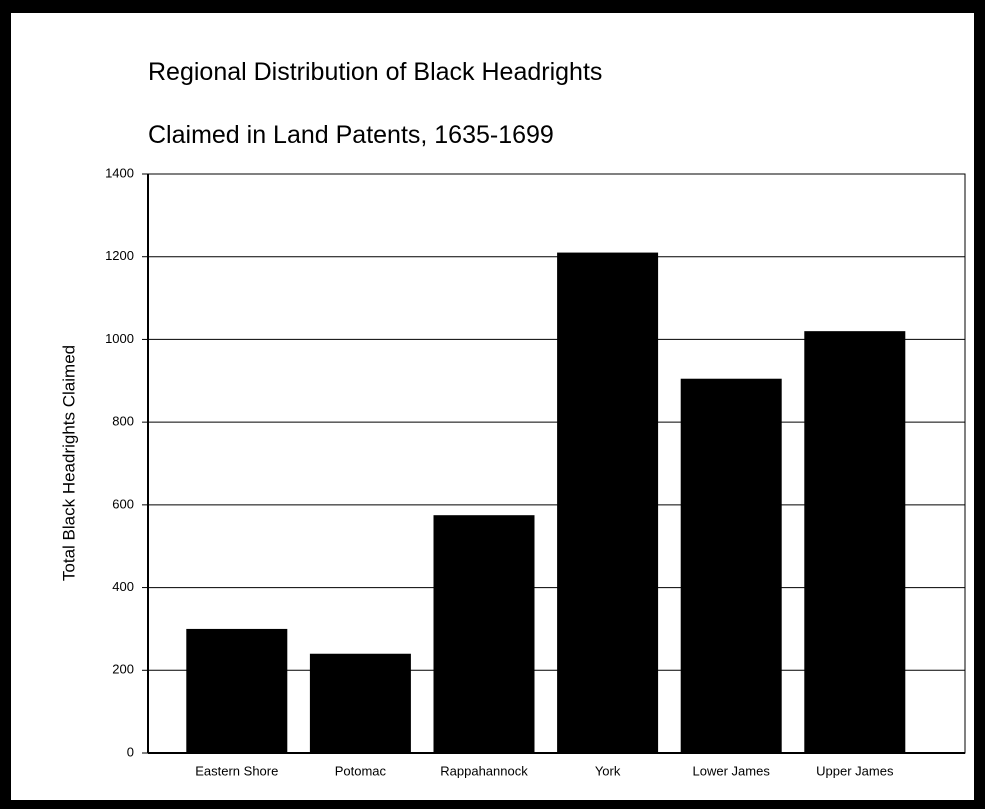 Image resolution: width=985 pixels, height=809 pixels. Describe the element at coordinates (484, 770) in the screenshot. I see `x-tick-label: Rappahannock` at that location.